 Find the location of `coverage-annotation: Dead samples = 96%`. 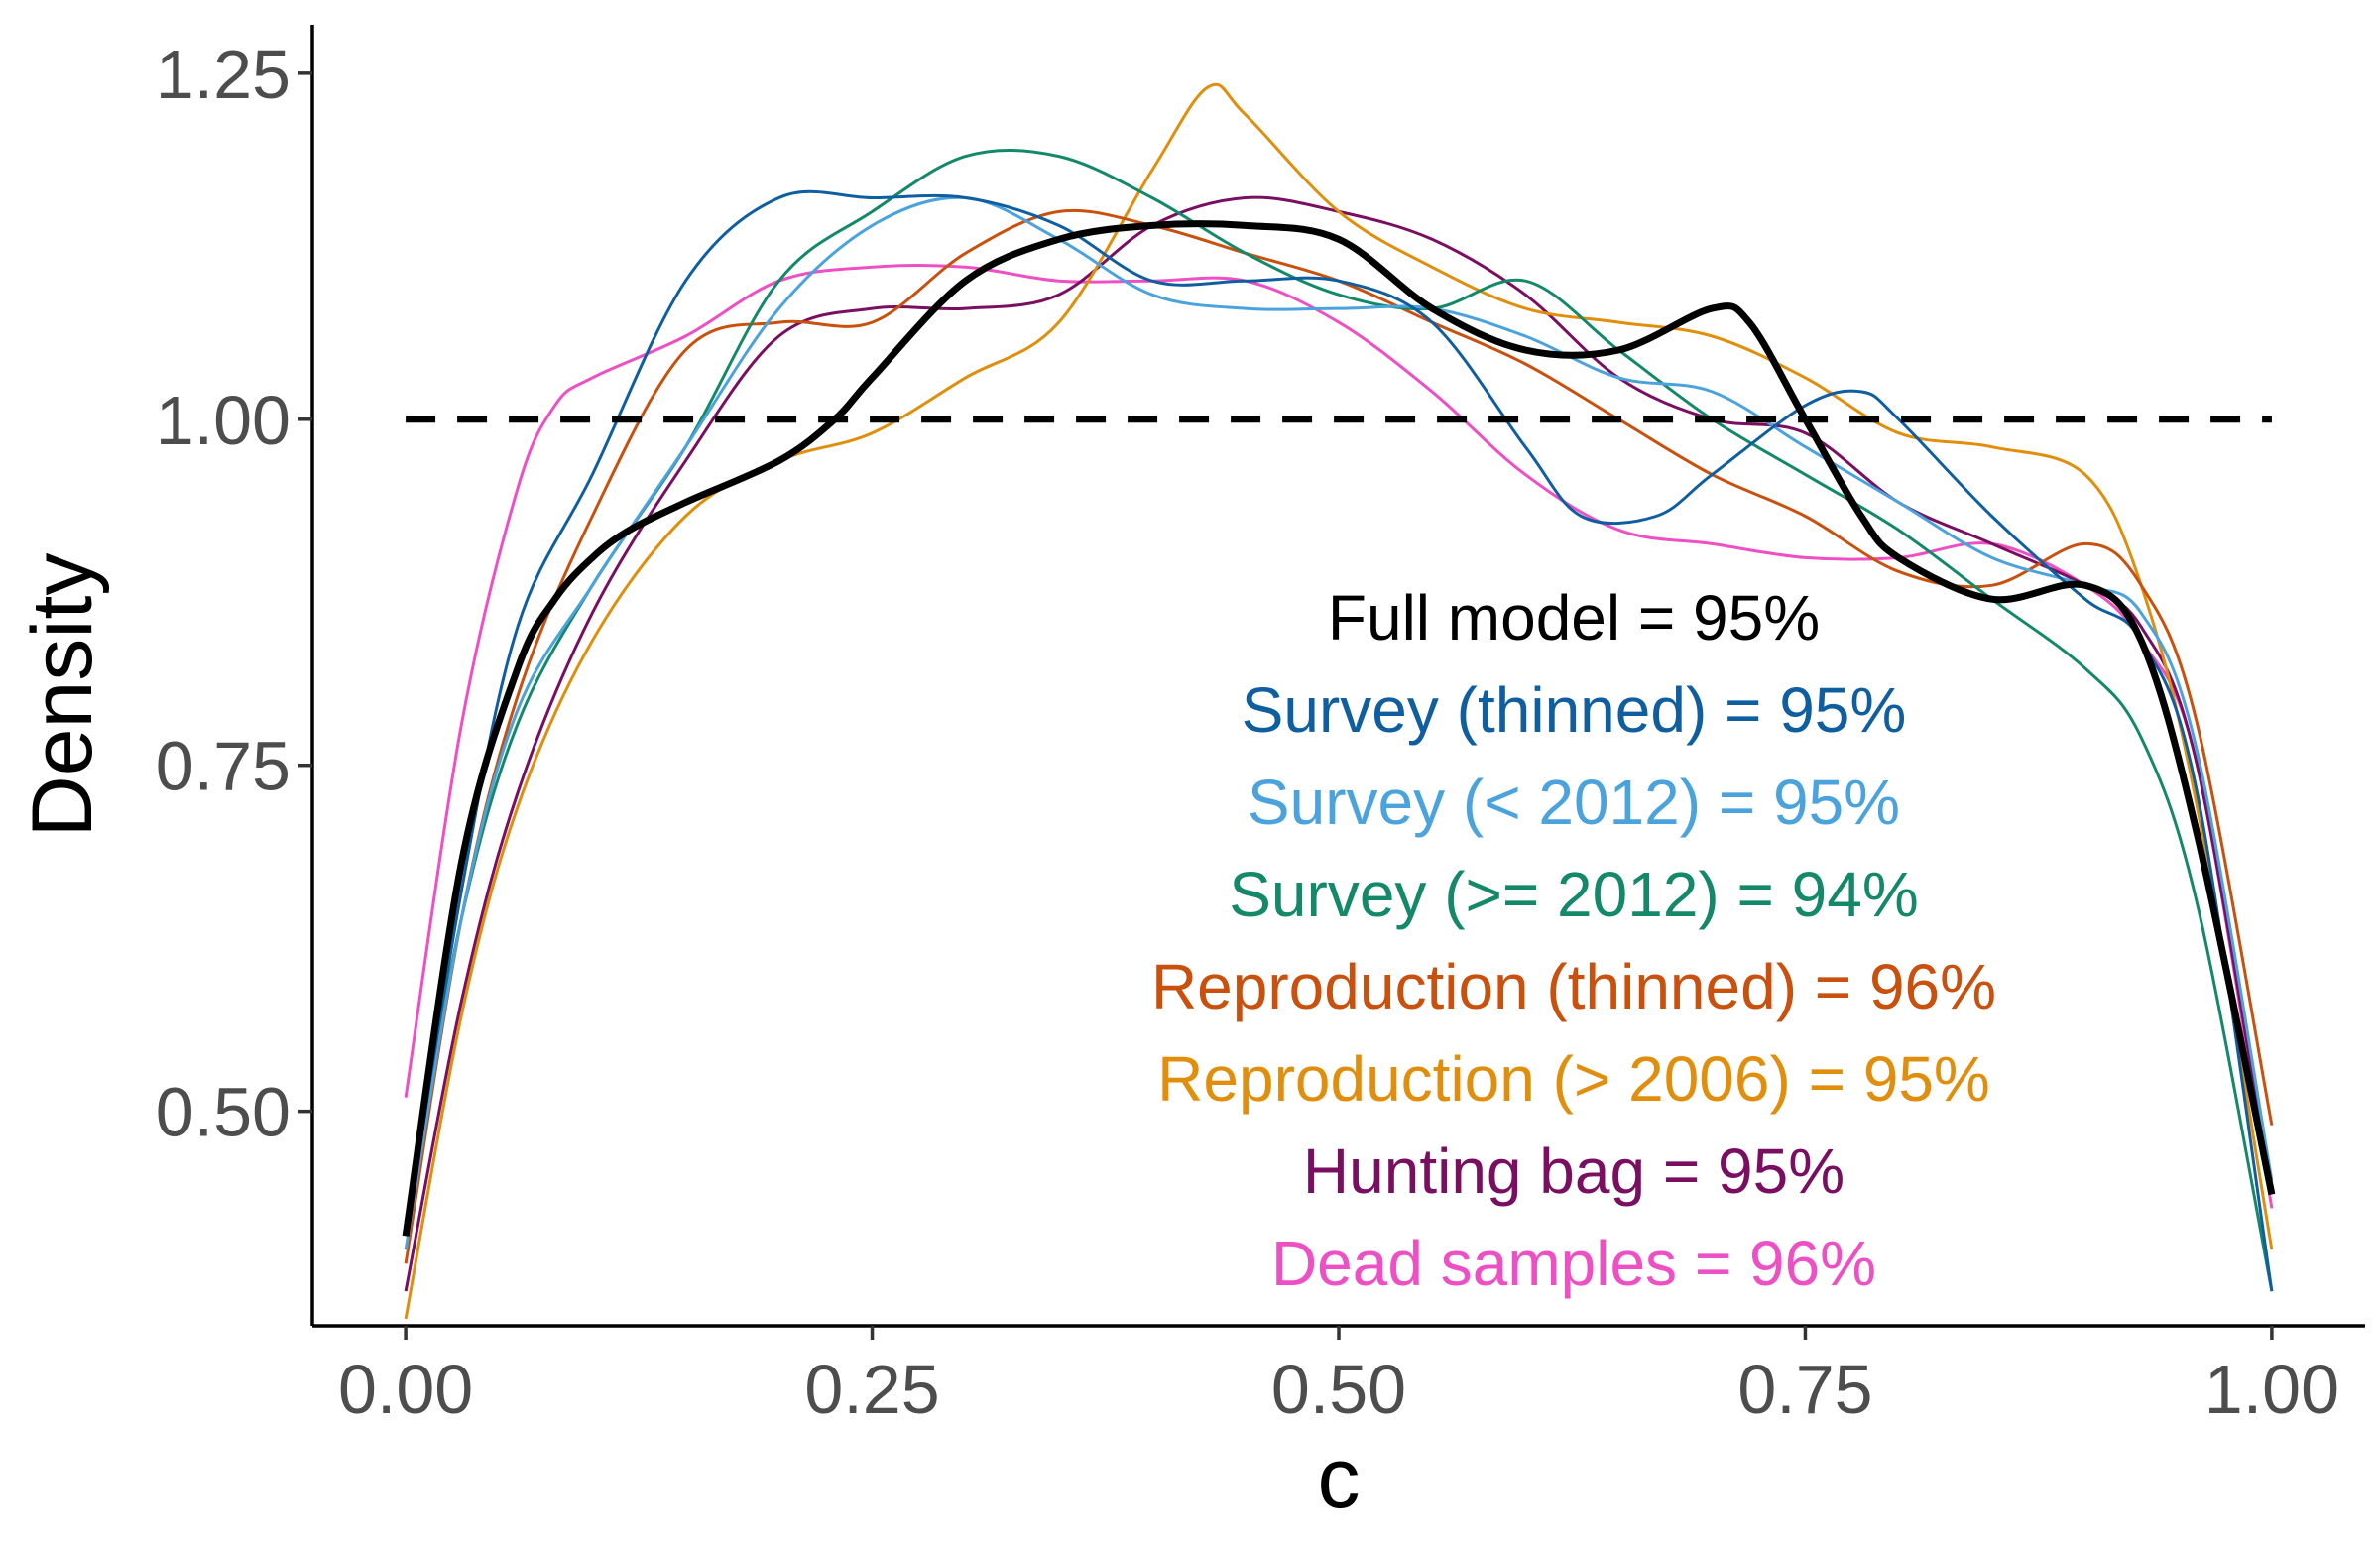

coverage-annotation: Dead samples = 96% is located at coordinates (1573, 1263).